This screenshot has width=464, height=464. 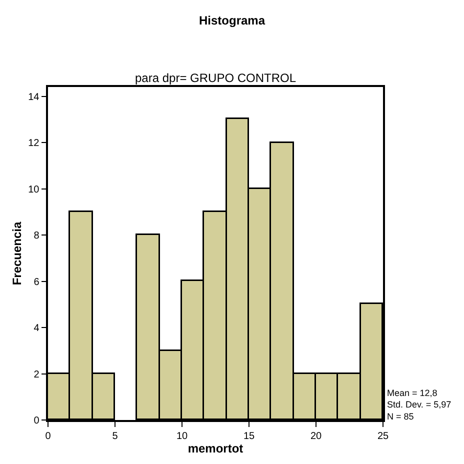 What do you see at coordinates (383, 436) in the screenshot?
I see `x-tick-label: 25` at bounding box center [383, 436].